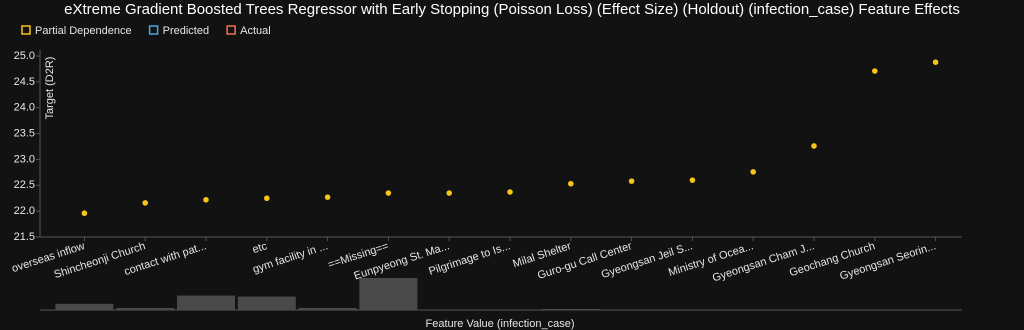 The height and width of the screenshot is (330, 1024). Describe the element at coordinates (24, 56) in the screenshot. I see `y-tick-label: 25.0` at that location.